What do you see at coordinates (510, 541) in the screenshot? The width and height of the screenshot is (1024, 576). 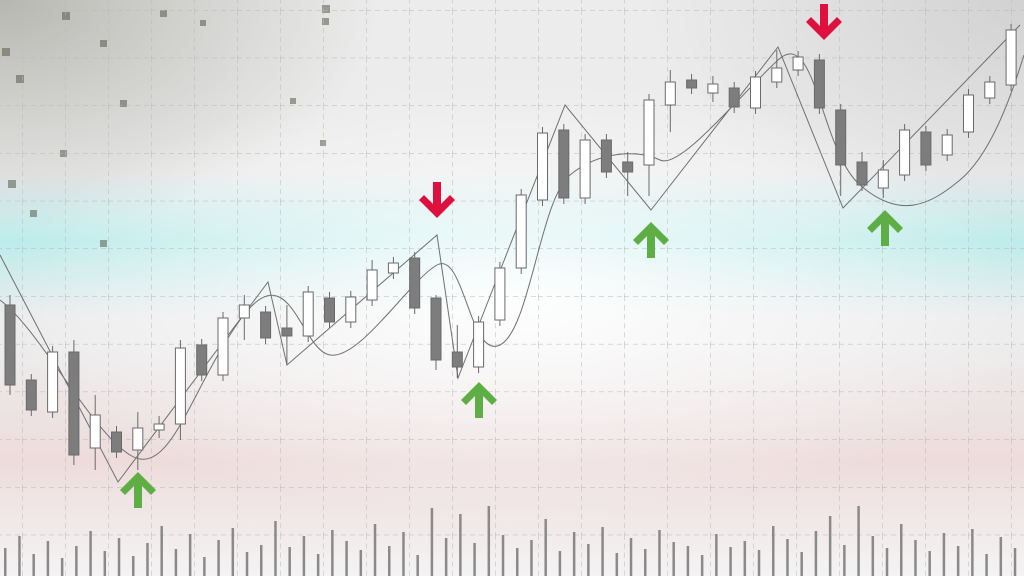 I see `volume-layer` at bounding box center [510, 541].